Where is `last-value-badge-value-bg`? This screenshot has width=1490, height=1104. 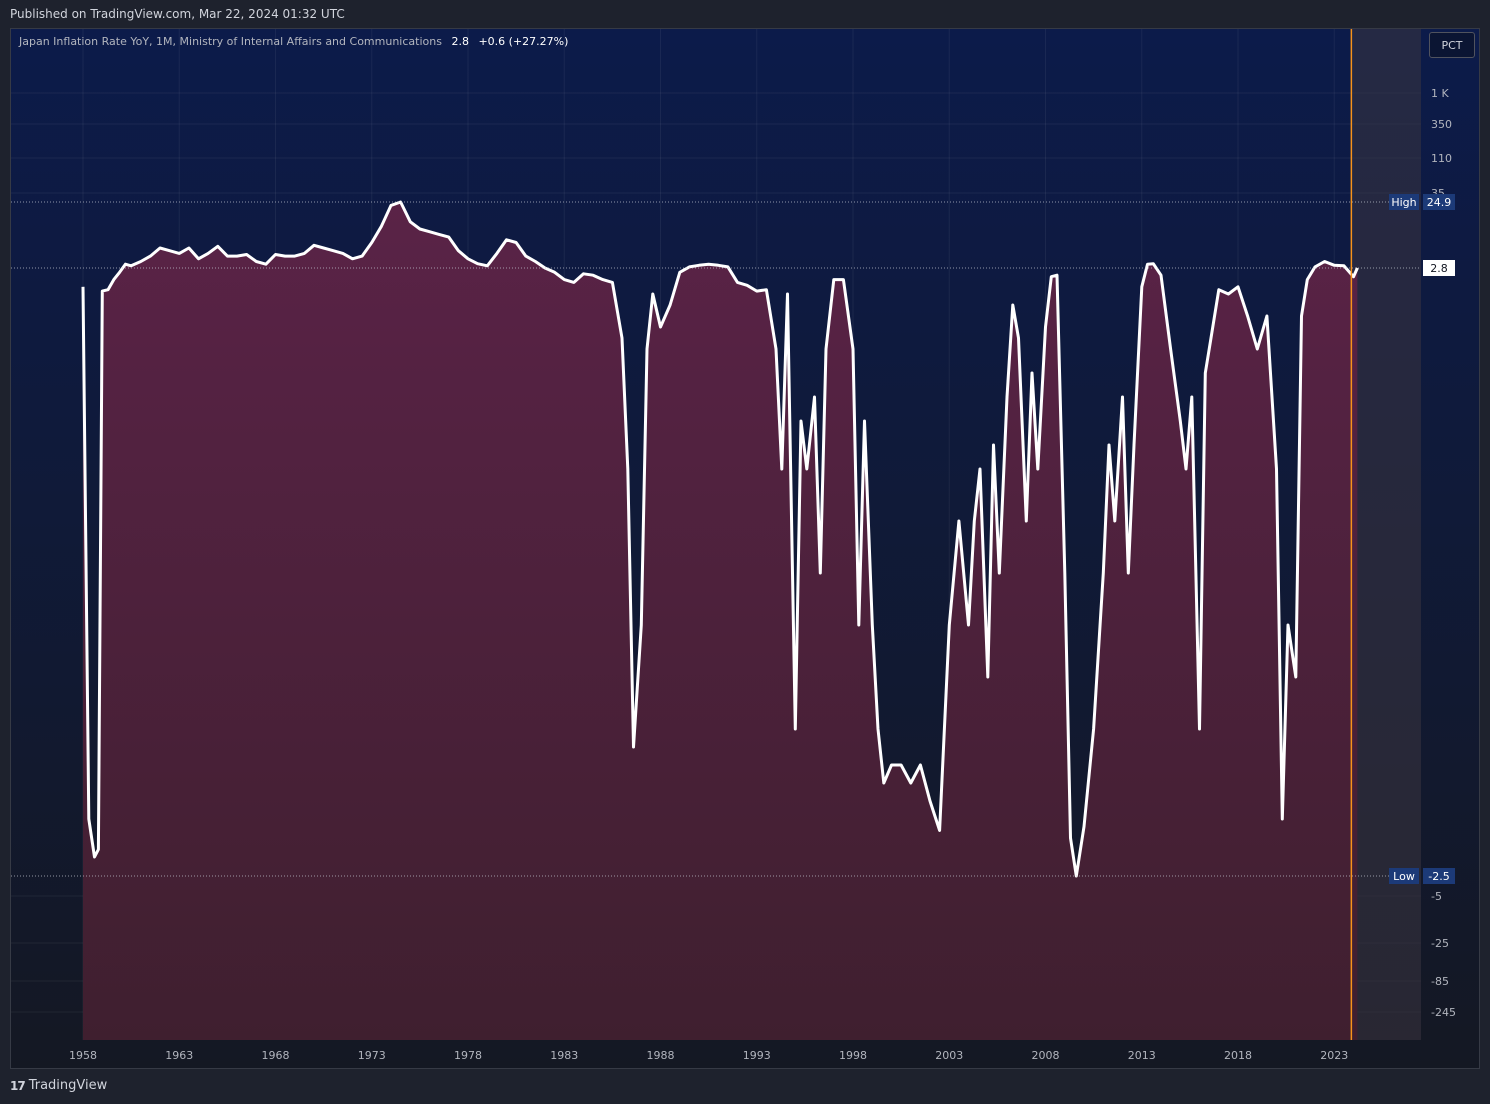
last-value-badge-value-bg is located at coordinates (1439, 268).